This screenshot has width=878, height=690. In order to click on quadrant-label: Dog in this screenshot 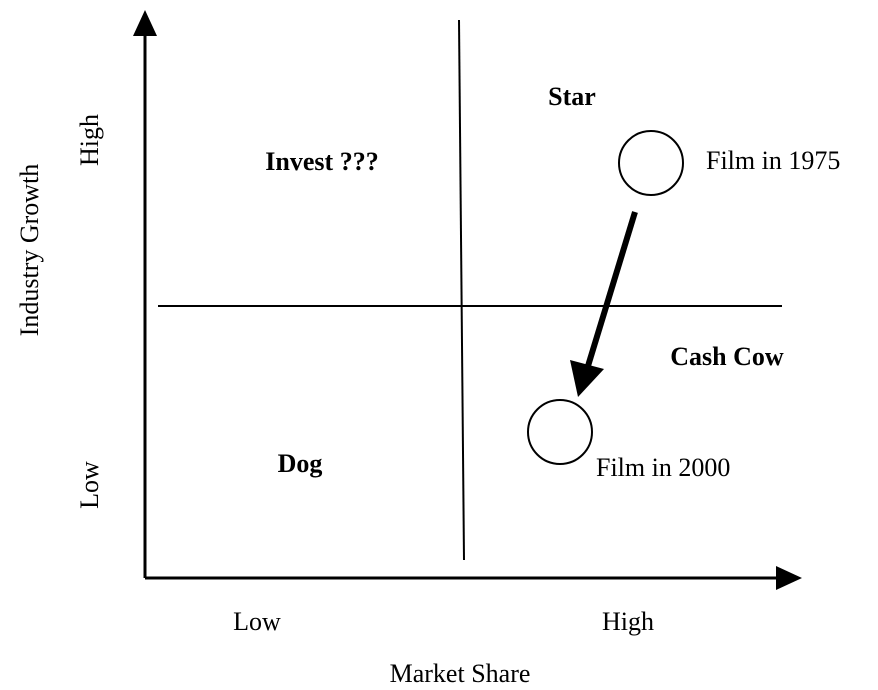, I will do `click(300, 463)`.